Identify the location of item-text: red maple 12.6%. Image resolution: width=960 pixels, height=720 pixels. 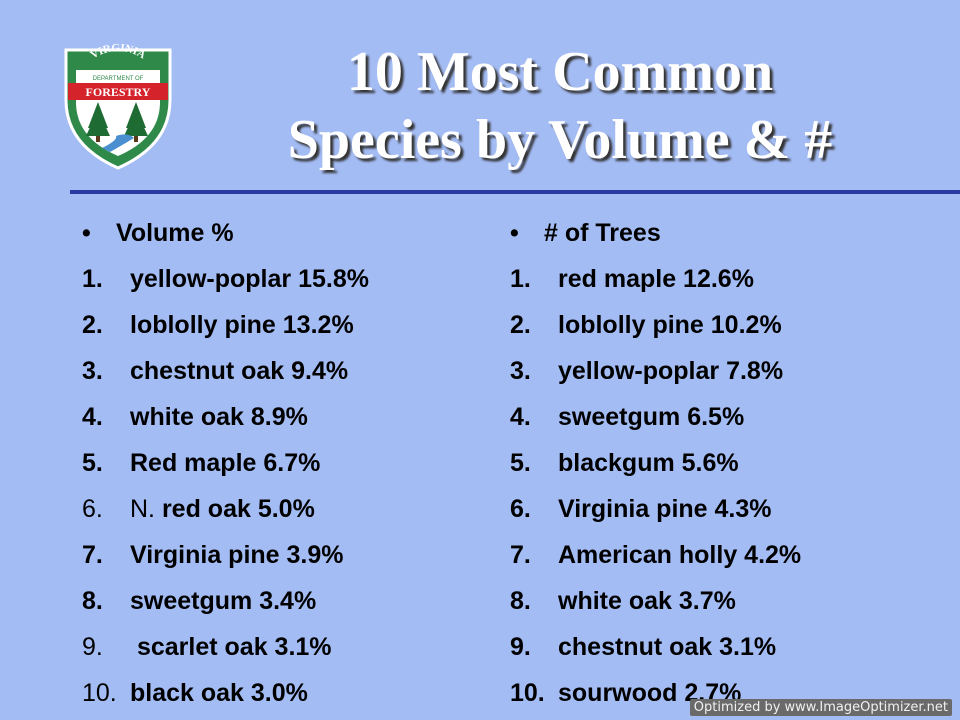
(656, 279).